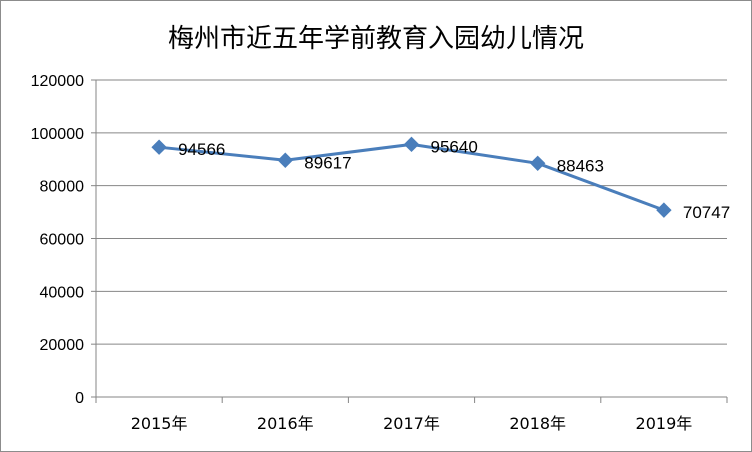 The image size is (752, 452). What do you see at coordinates (57, 81) in the screenshot?
I see `y-tick-label: 120000` at bounding box center [57, 81].